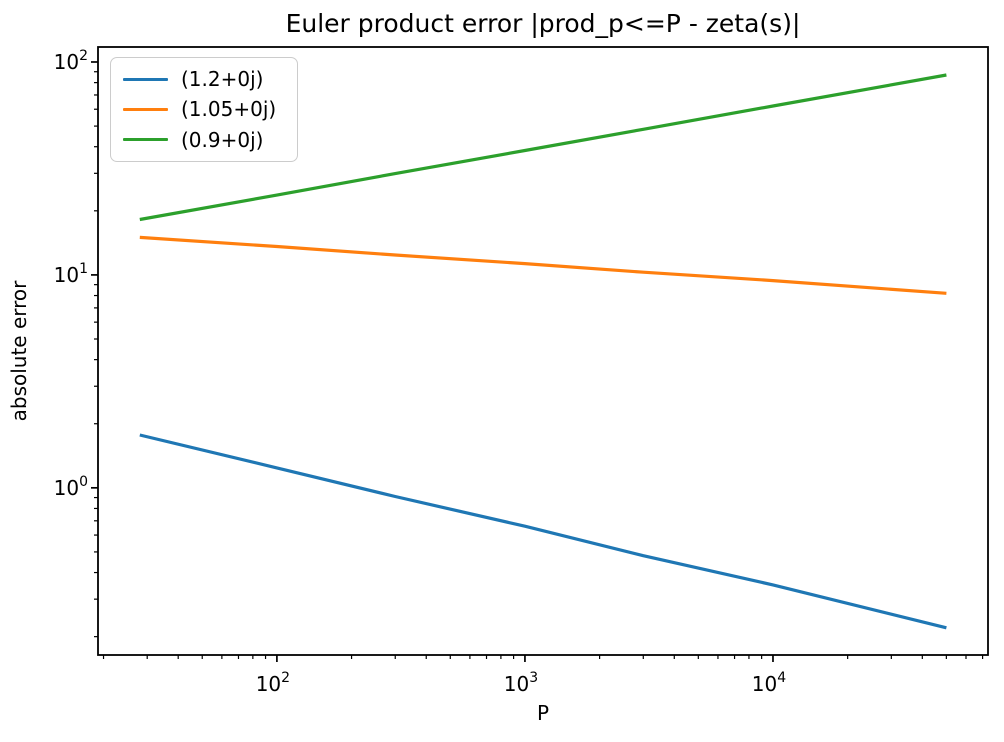 This screenshot has height=742, width=1004. I want to click on legend-item: (0.9+0j), so click(204, 140).